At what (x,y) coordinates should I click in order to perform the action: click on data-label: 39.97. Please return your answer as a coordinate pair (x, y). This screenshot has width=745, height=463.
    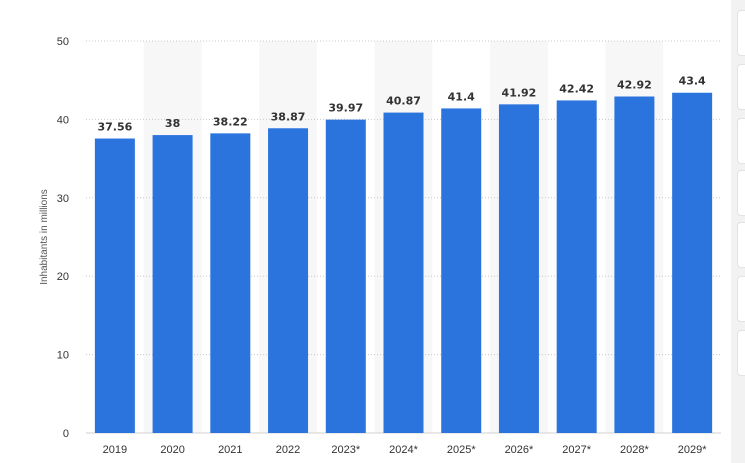
    Looking at the image, I should click on (345, 108).